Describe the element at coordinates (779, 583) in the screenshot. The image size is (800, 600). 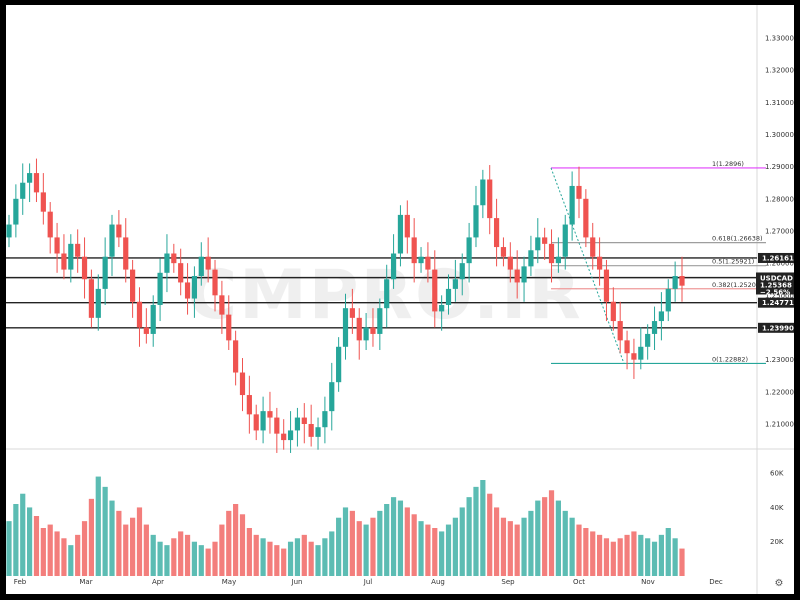
I see `gear-icon: ⚙` at that location.